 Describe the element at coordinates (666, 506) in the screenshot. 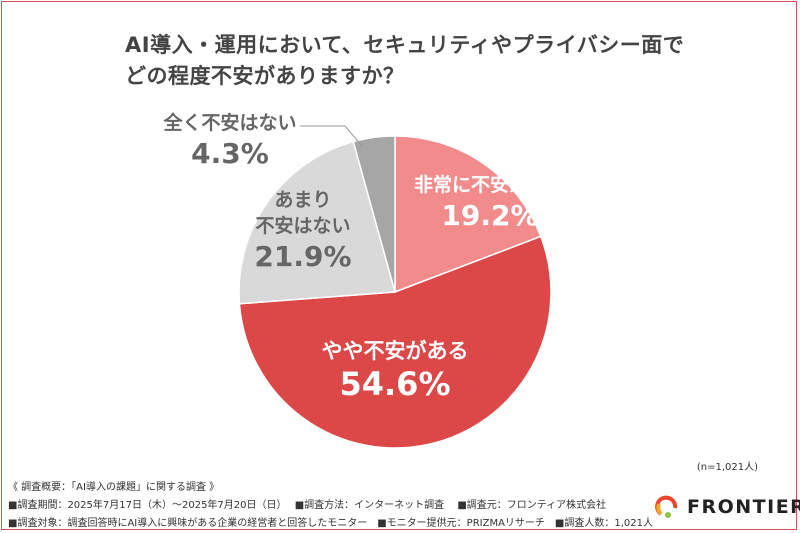

I see `frontier-logo-icon` at that location.